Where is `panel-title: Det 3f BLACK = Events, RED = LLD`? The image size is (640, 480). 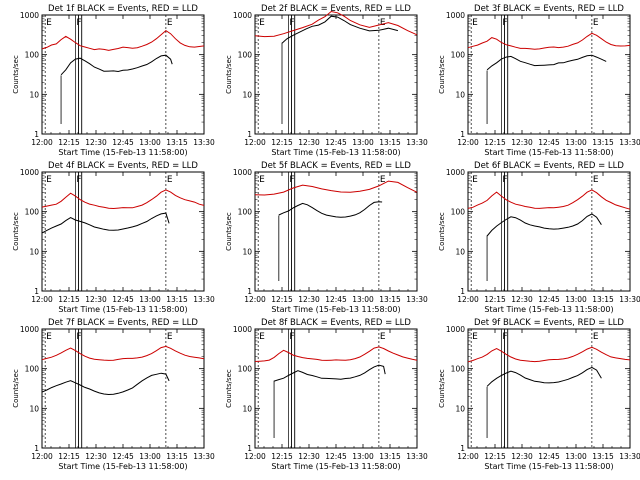
panel-title: Det 3f BLACK = Events, RED = LLD is located at coordinates (549, 9).